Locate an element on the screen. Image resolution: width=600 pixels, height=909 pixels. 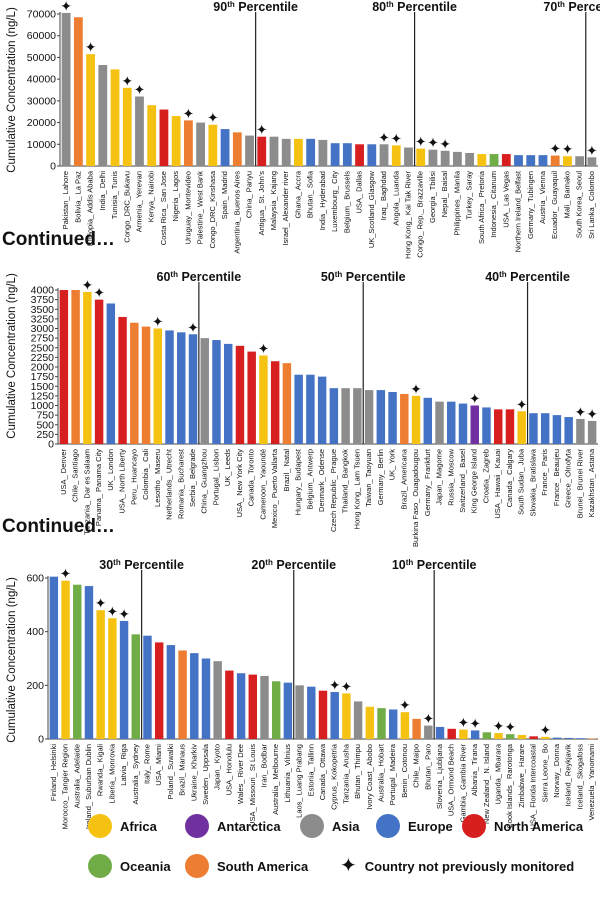
y-tick-label: 10000 is located at coordinates (41, 145).